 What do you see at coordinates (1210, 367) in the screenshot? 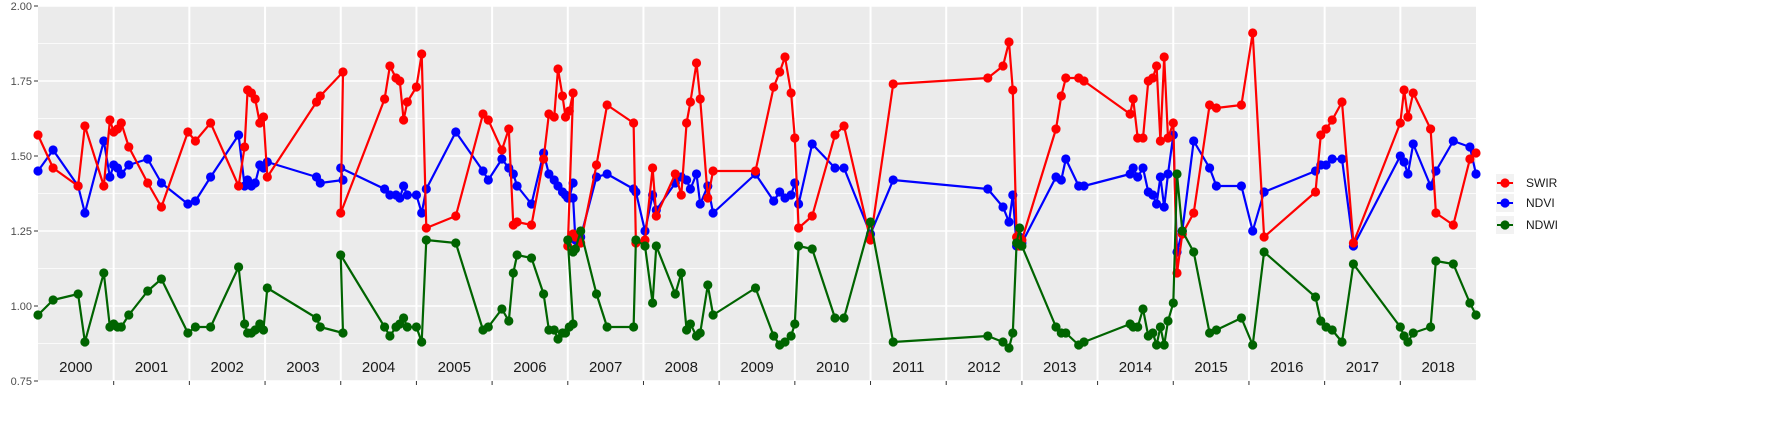
I see `year-label: 2015` at bounding box center [1210, 367].